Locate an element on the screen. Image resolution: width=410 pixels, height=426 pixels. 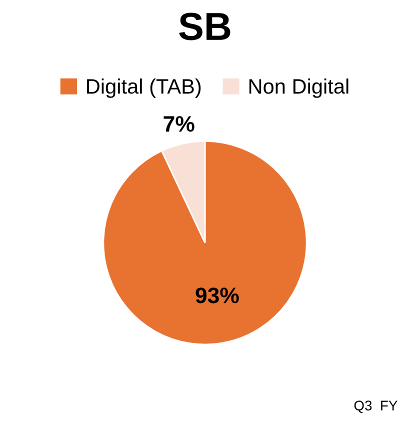
text: Q3 FY is located at coordinates (376, 406).